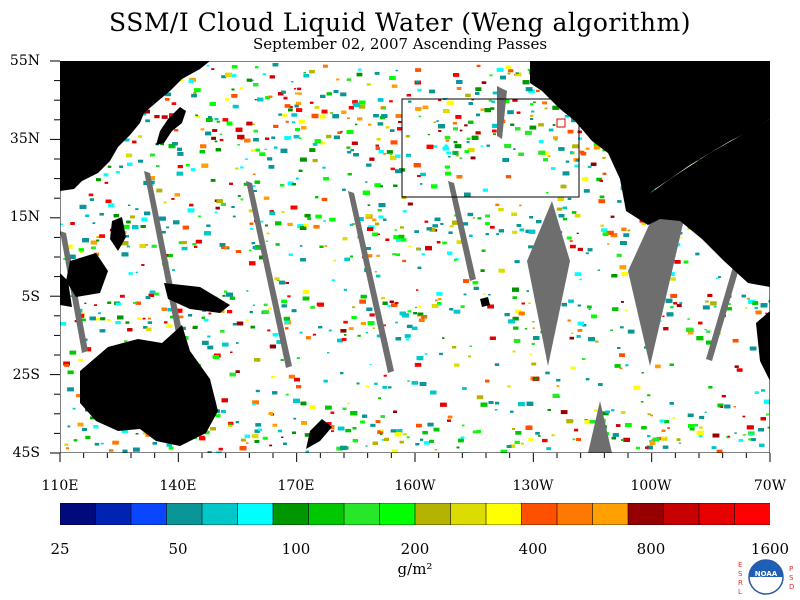 This screenshot has width=800, height=600. I want to click on land-hawaii, so click(485, 302).